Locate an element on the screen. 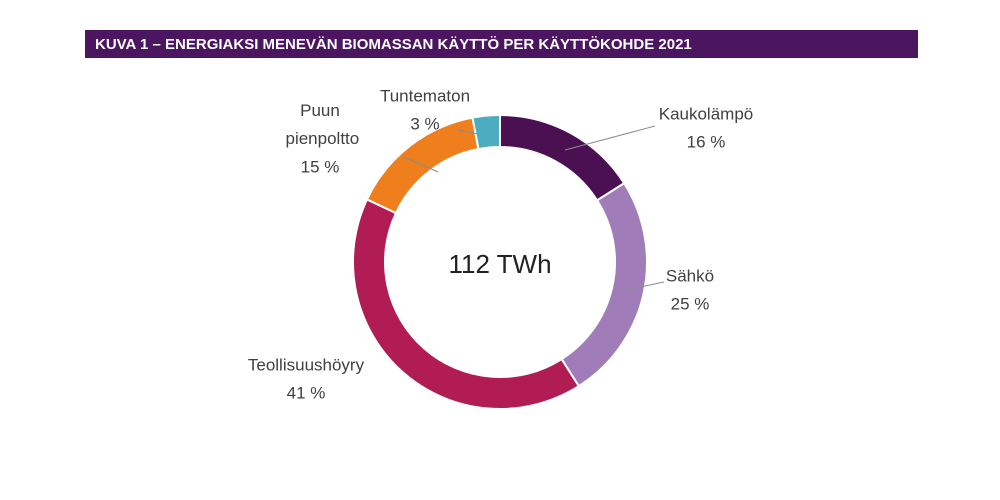 The width and height of the screenshot is (1000, 500). center-label: 112 TWh is located at coordinates (499, 264).